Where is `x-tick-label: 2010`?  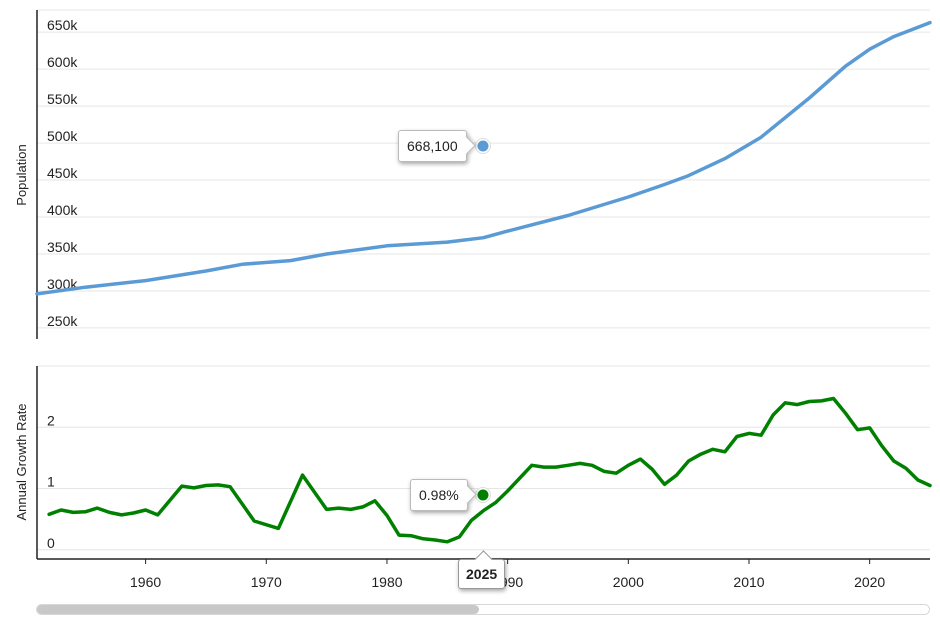 x-tick-label: 2010 is located at coordinates (748, 582).